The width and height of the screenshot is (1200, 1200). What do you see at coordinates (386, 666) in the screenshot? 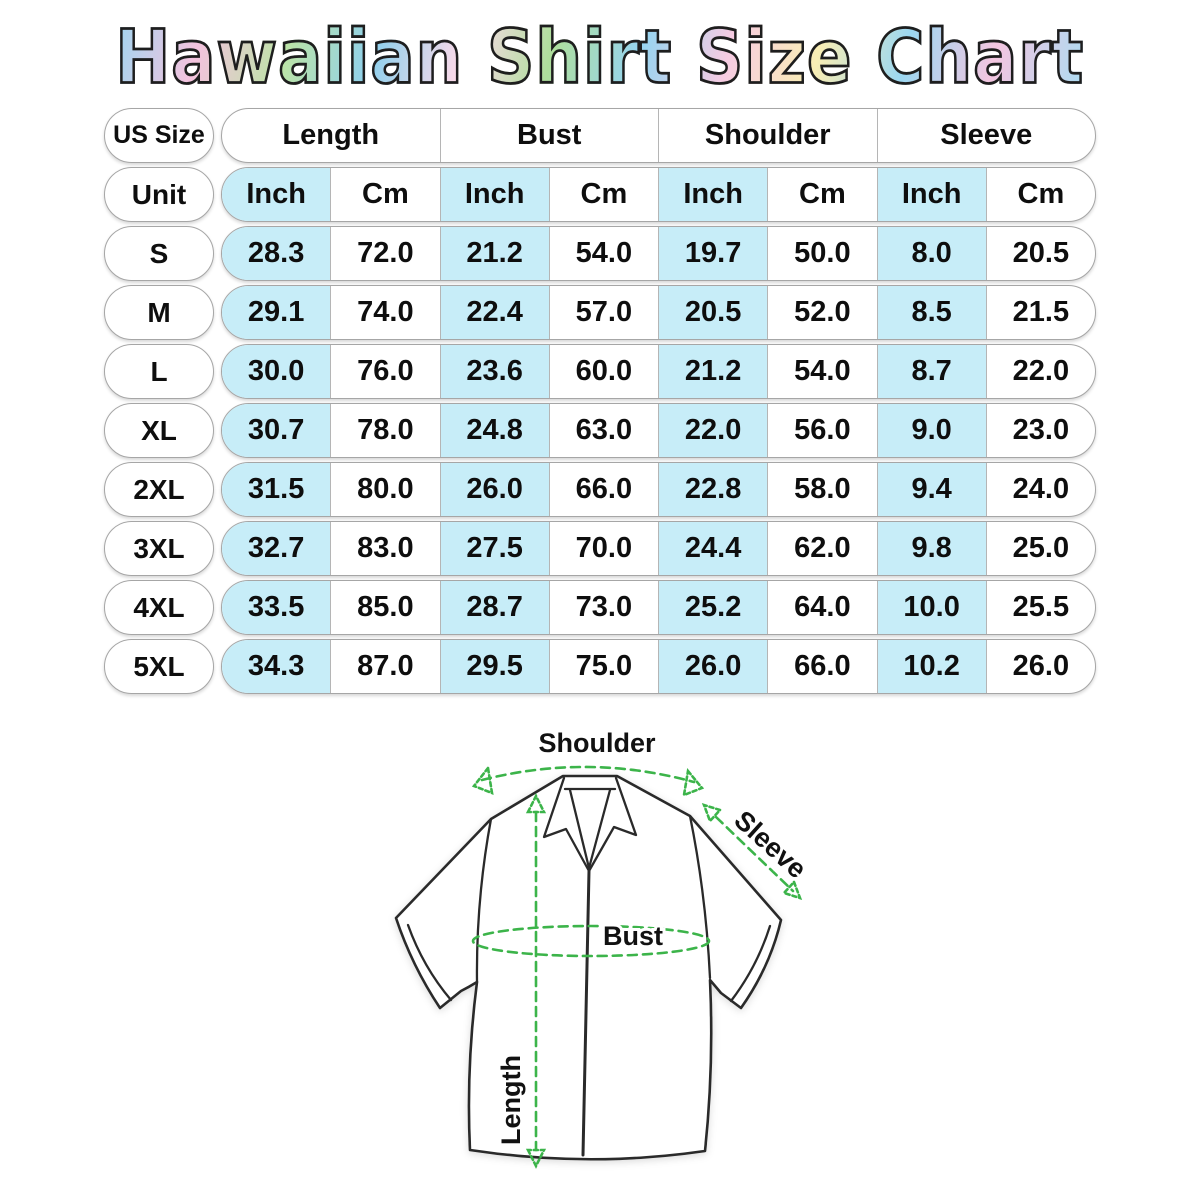
I see `value-cell: 87.0` at bounding box center [386, 666].